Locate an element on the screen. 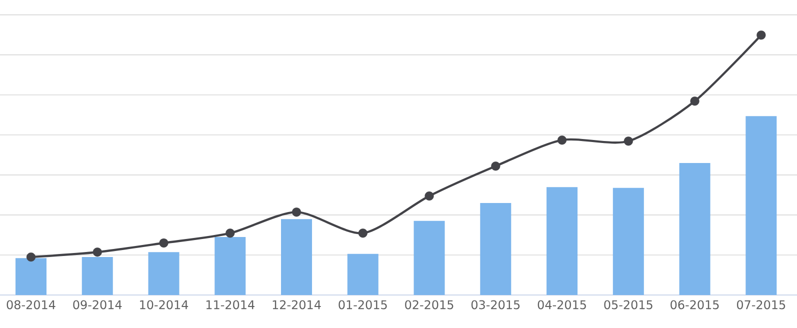  x-tick-label: 08-2014 is located at coordinates (31, 305).